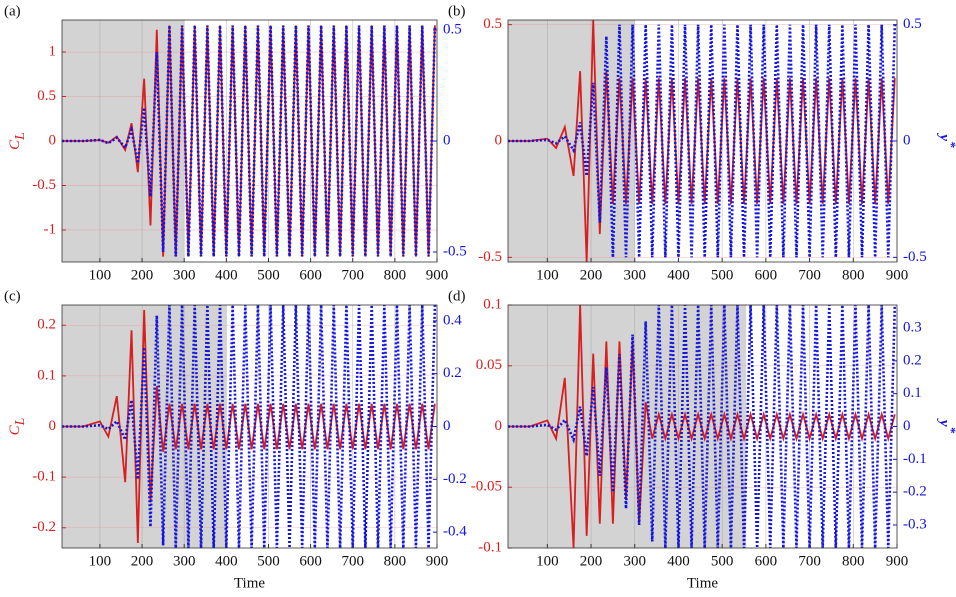 Image resolution: width=956 pixels, height=597 pixels. I want to click on panel-label: (d), so click(457, 296).